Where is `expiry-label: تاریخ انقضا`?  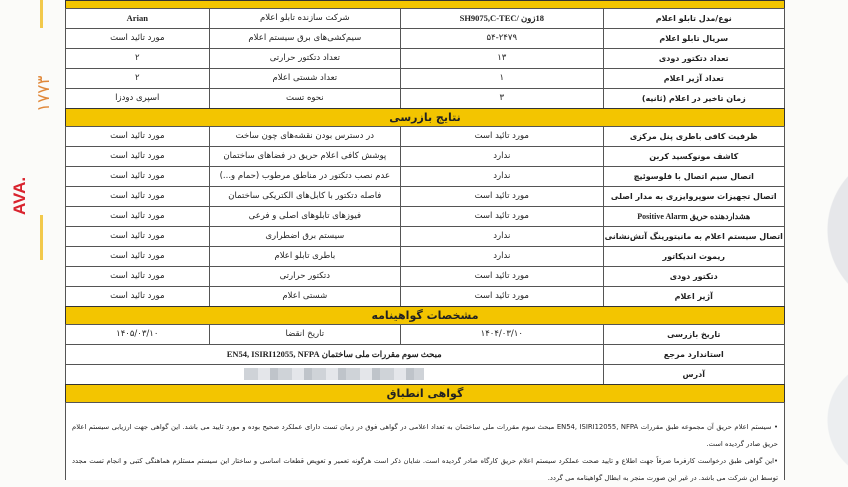 expiry-label: تاریخ انقضا is located at coordinates (304, 334).